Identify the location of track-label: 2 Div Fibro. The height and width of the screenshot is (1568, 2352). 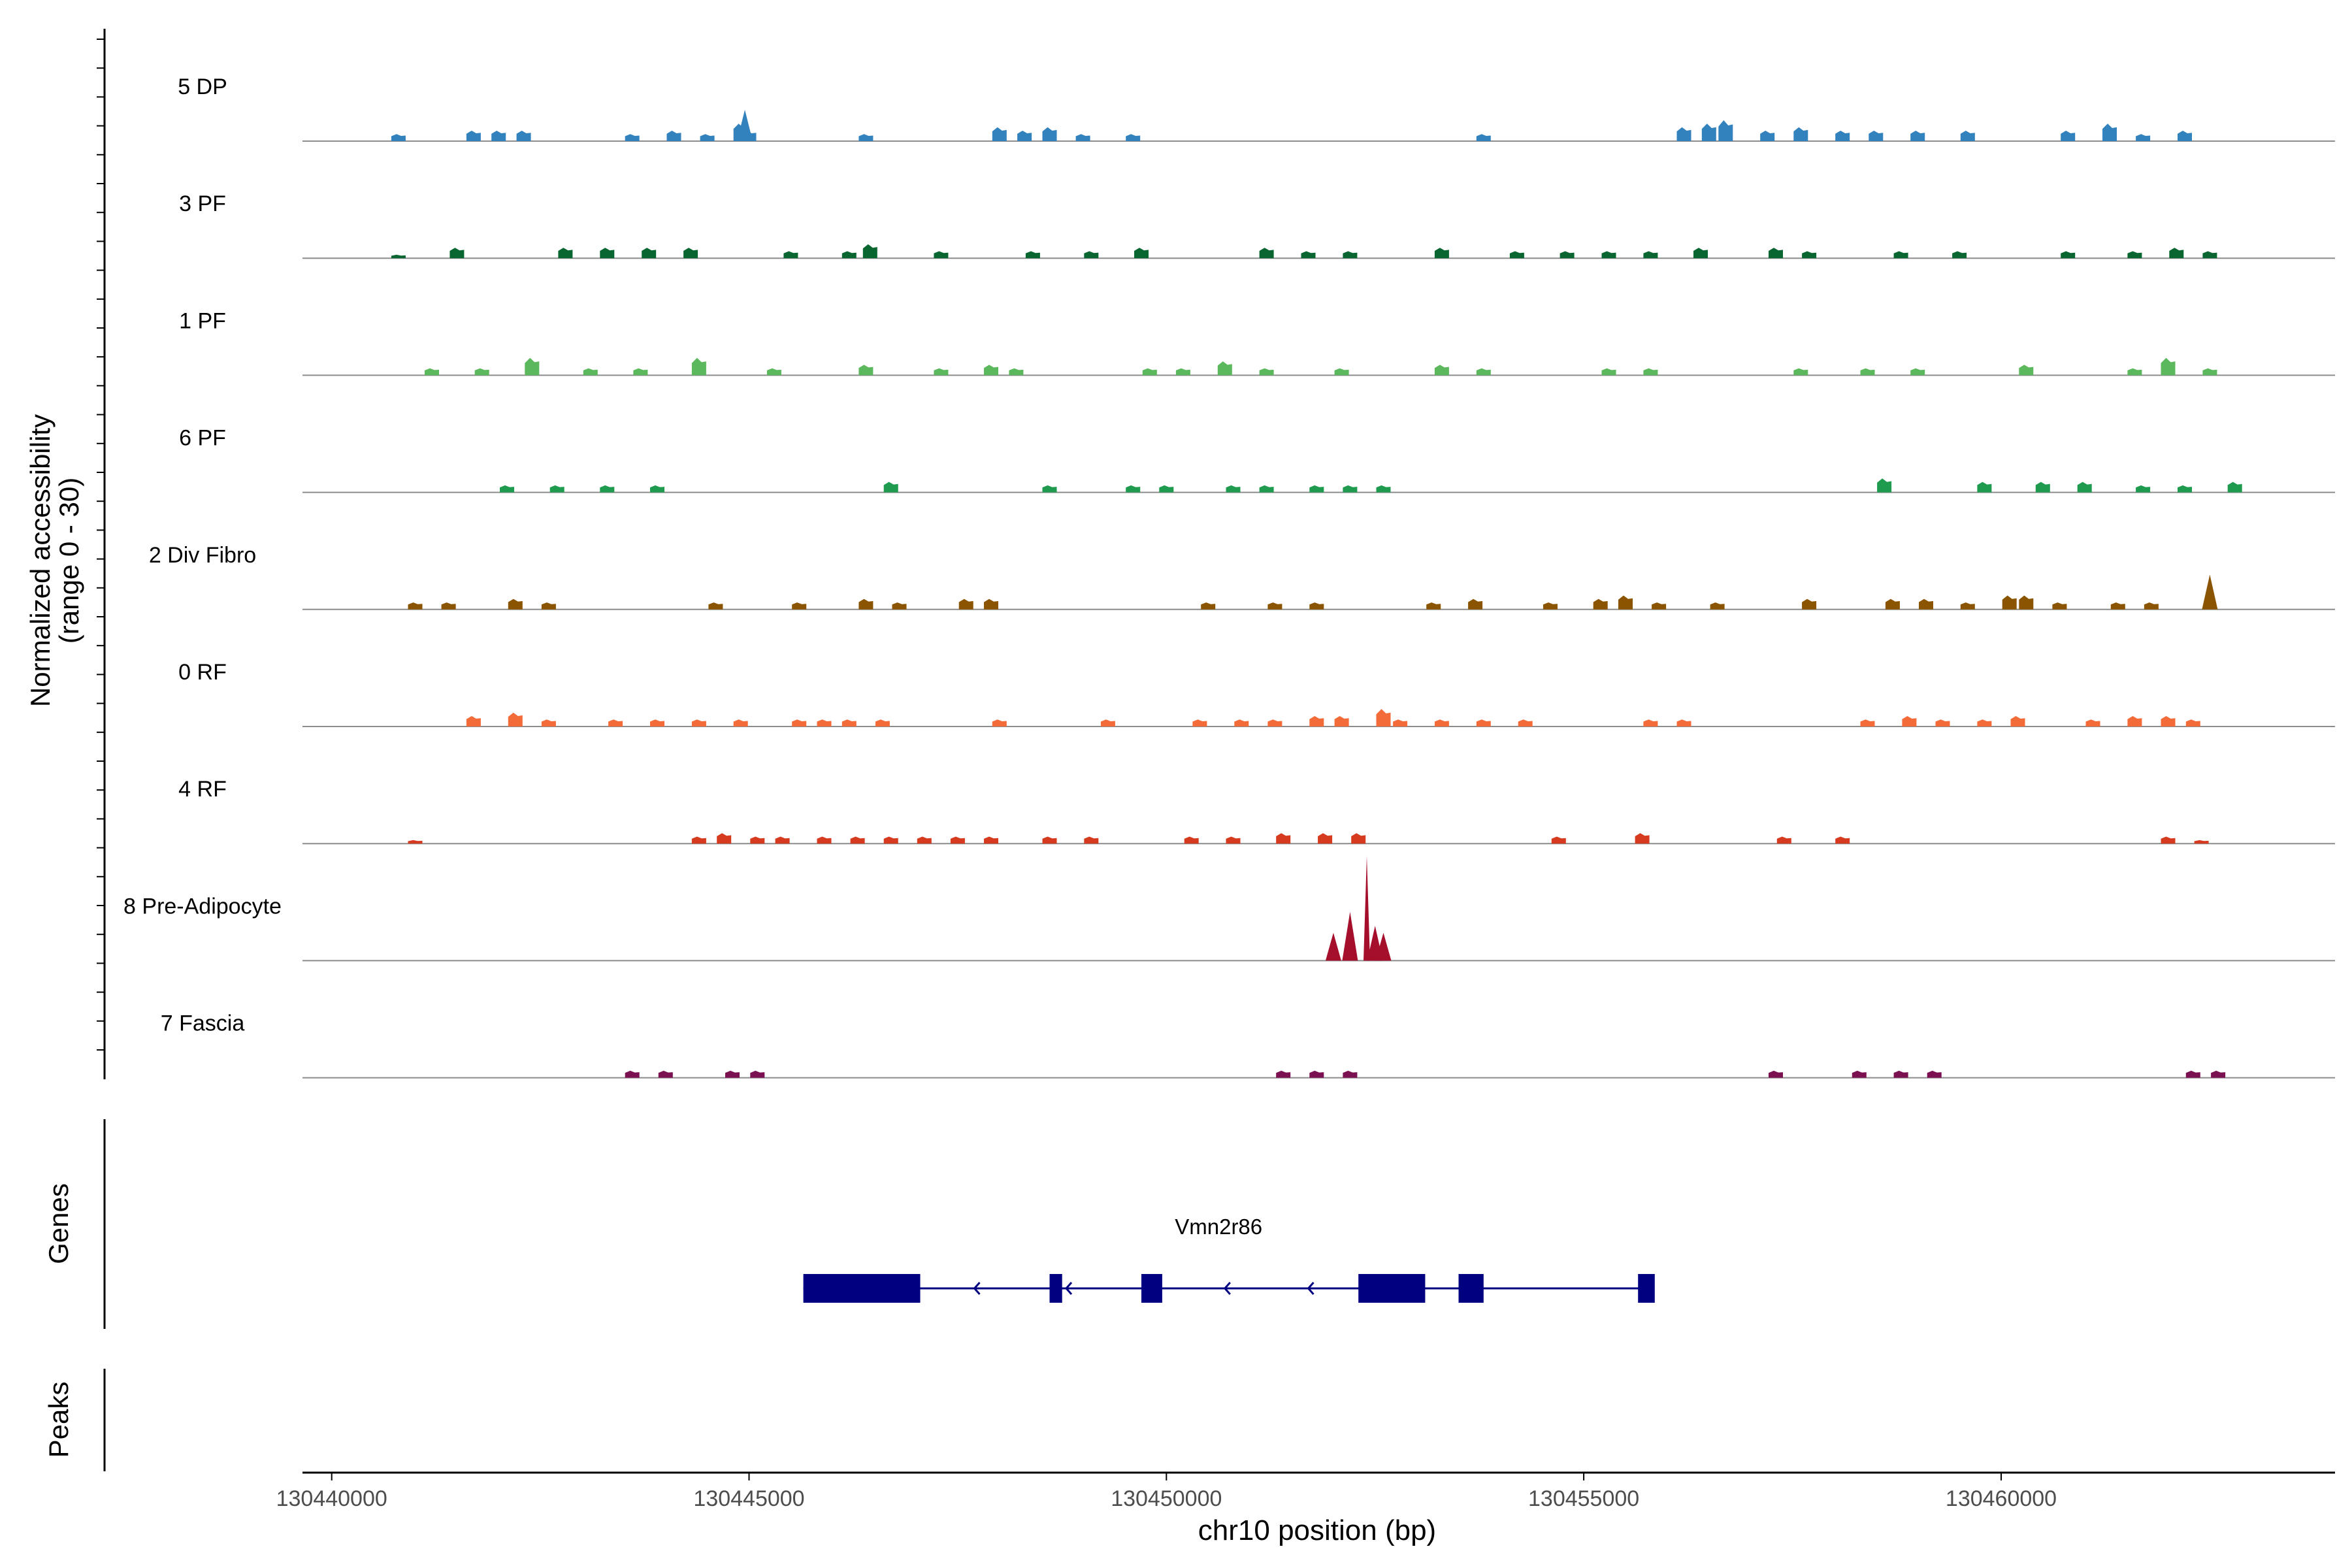
(202, 555).